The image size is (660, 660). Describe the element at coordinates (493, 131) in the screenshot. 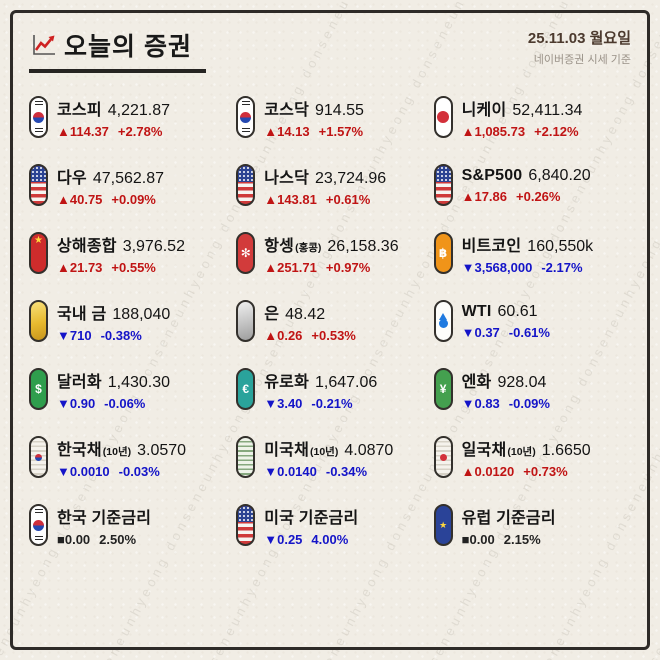

I see `item-change: ▲1,085.73` at that location.